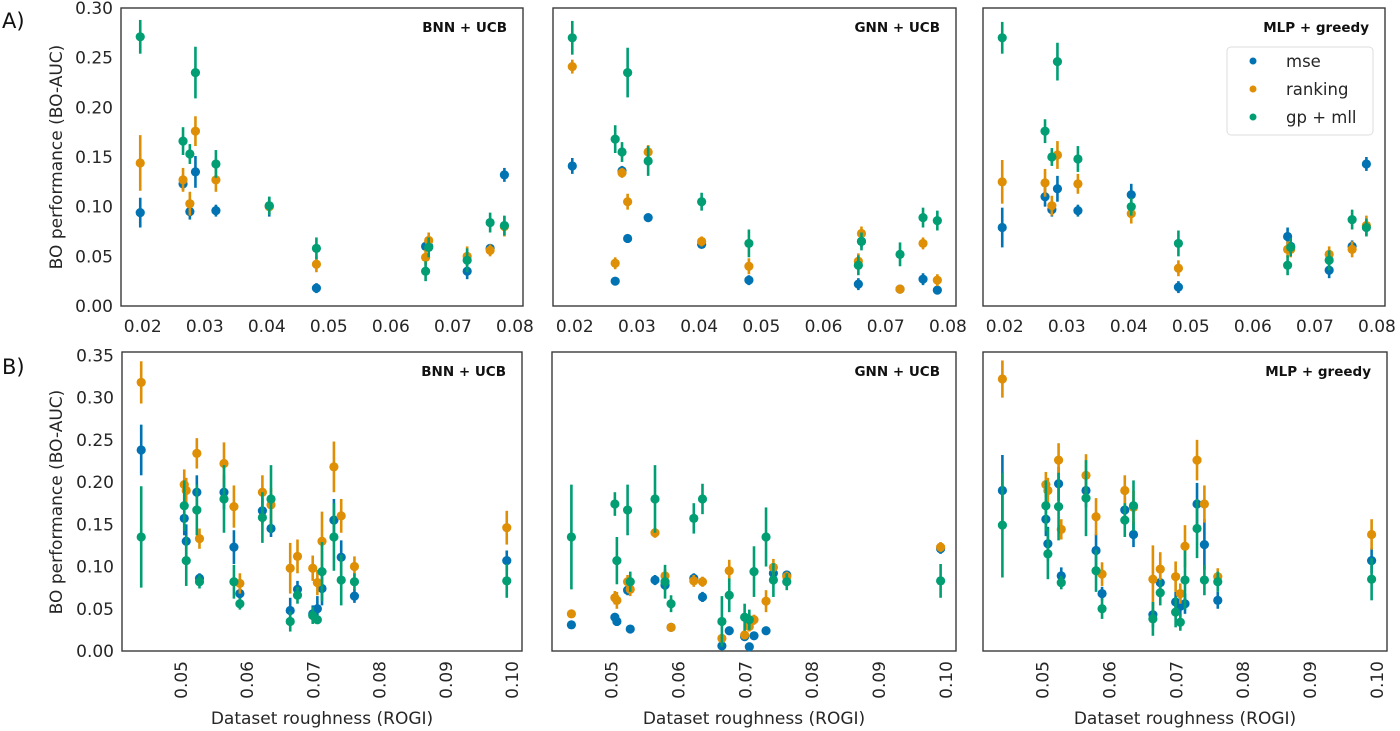 The height and width of the screenshot is (731, 1400). Describe the element at coordinates (322, 501) in the screenshot. I see `plot-frame` at that location.